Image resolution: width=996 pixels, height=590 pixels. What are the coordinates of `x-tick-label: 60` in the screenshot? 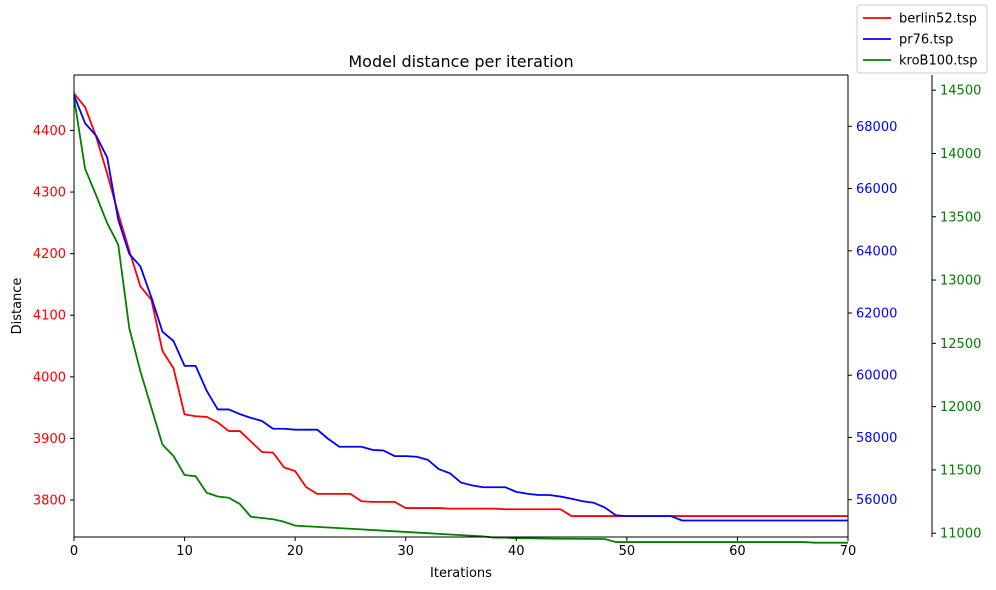 It's located at (737, 551).